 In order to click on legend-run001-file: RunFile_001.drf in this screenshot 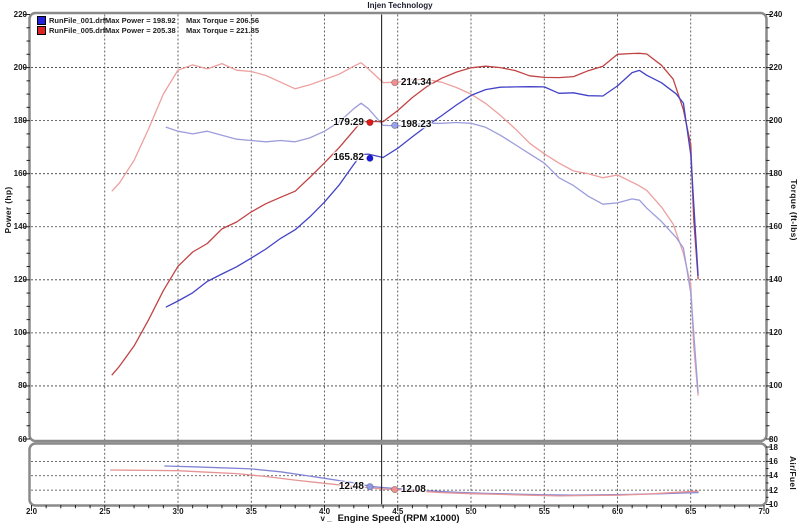, I will do `click(77, 20)`.